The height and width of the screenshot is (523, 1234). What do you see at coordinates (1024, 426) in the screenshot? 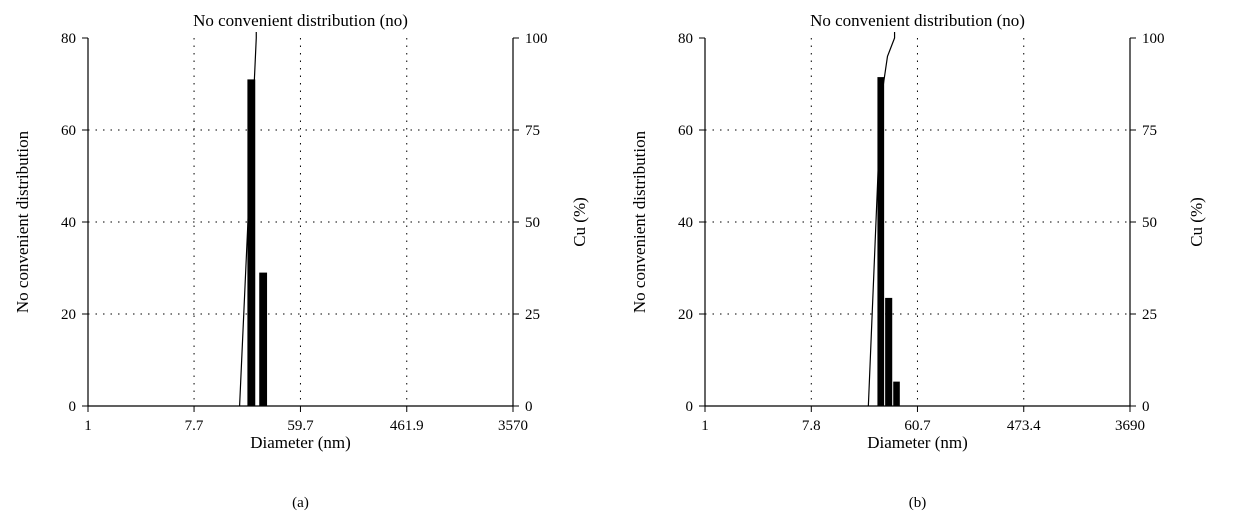
I see `x-tick-label: 473.4` at bounding box center [1024, 426].